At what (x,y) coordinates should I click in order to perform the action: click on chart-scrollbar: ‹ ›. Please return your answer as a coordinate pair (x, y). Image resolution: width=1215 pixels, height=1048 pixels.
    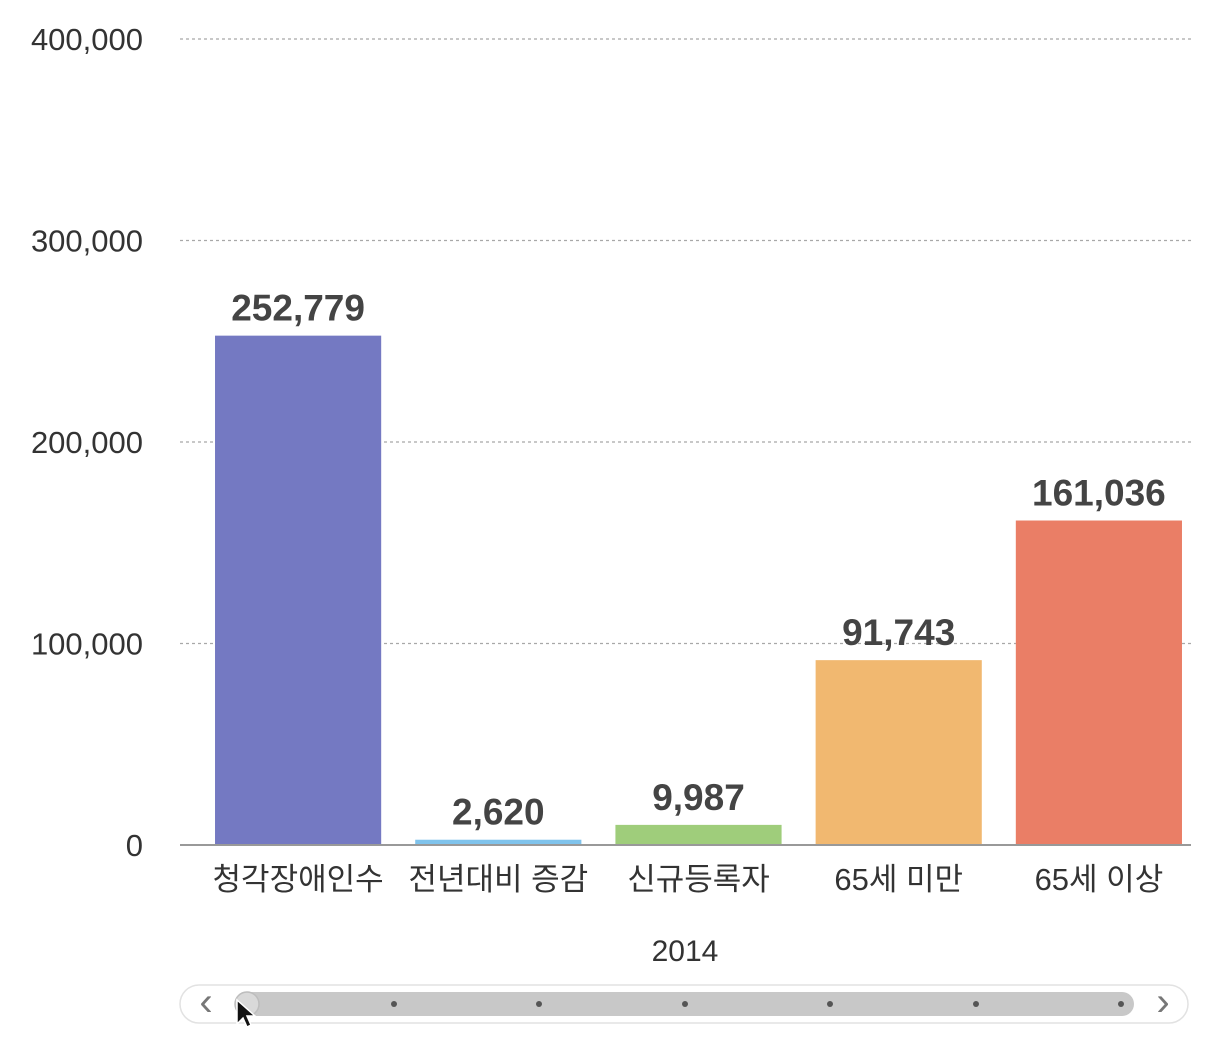
    Looking at the image, I should click on (684, 1002).